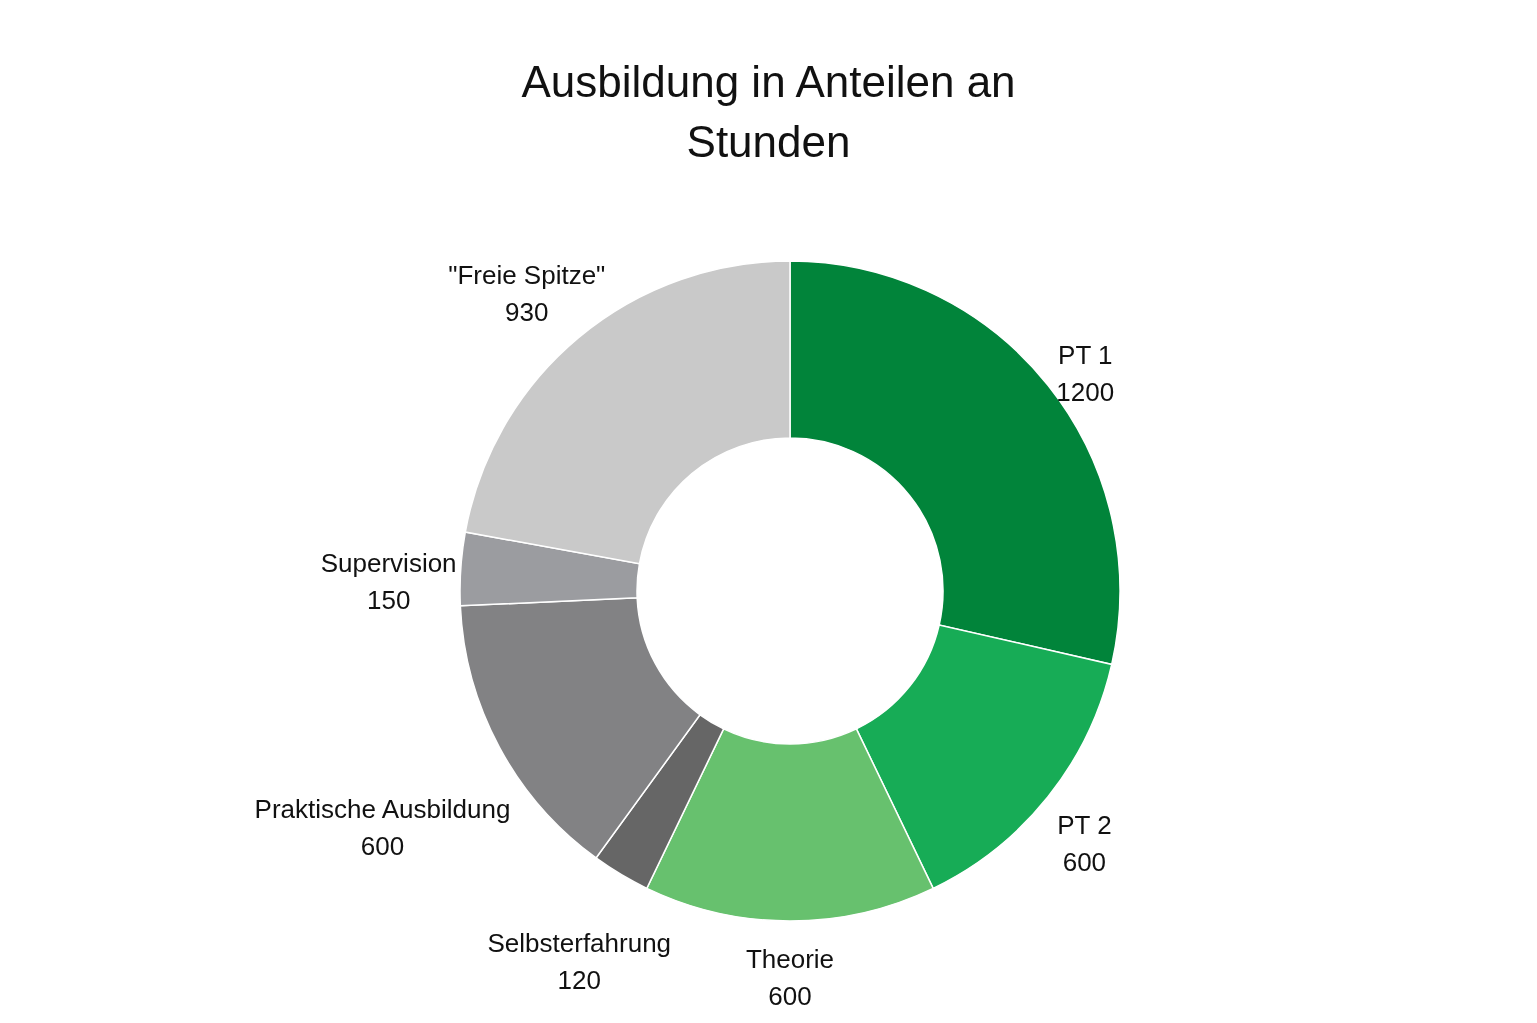  Describe the element at coordinates (579, 979) in the screenshot. I see `data-label: 120` at that location.